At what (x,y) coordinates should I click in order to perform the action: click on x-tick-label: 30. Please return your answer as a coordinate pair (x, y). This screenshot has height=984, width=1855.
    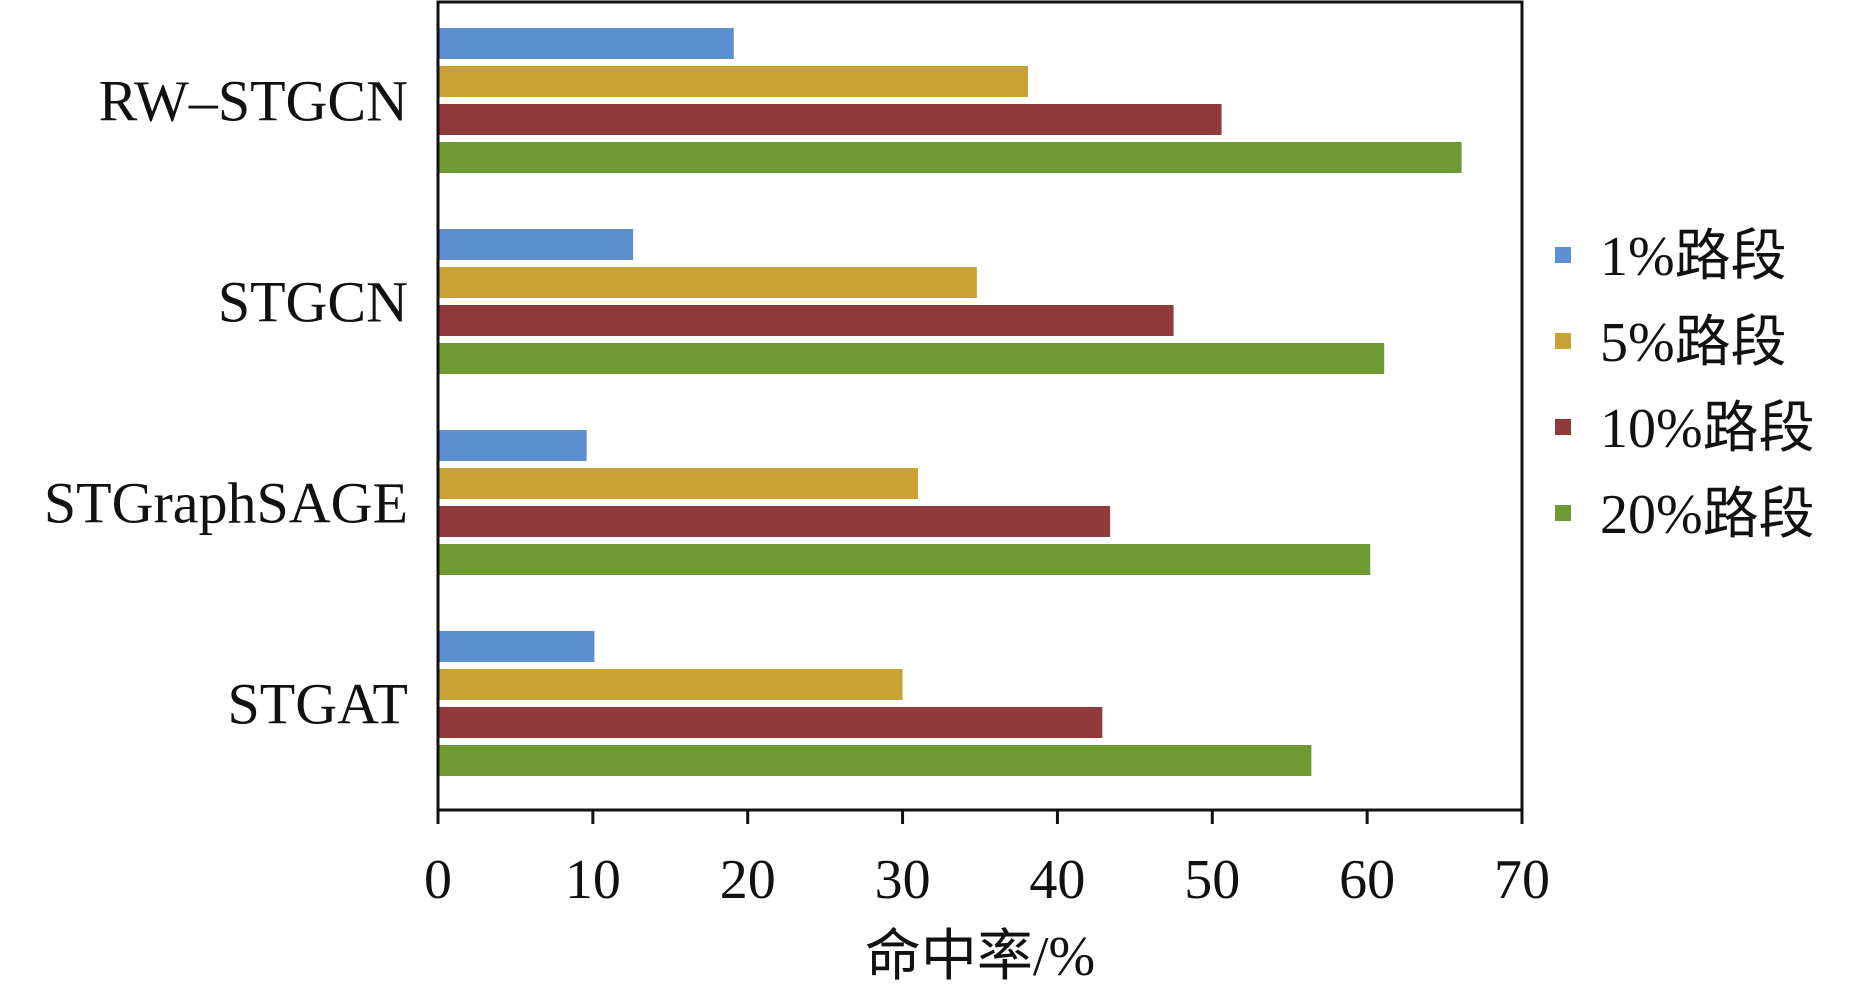
    Looking at the image, I should click on (903, 880).